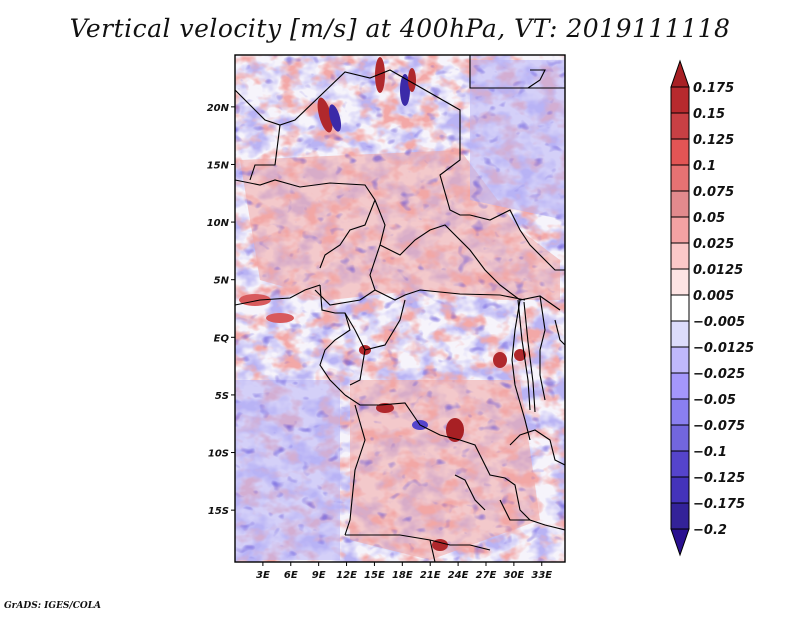 The height and width of the screenshot is (618, 800). Describe the element at coordinates (704, 166) in the screenshot. I see `colorbar-label: 0.1` at that location.